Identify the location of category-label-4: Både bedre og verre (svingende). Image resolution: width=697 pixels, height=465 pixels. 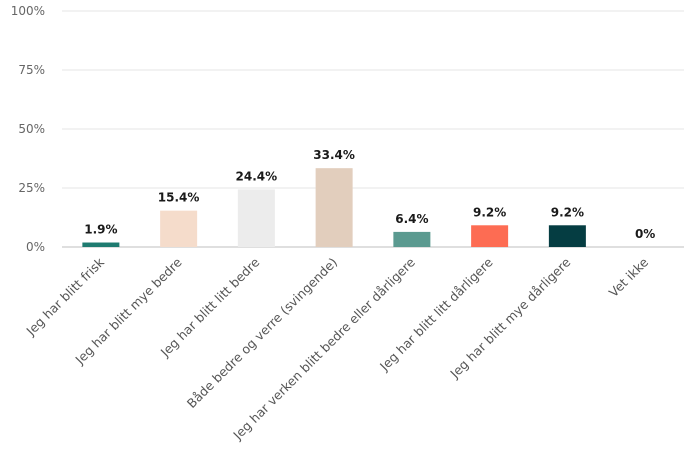
(262, 333).